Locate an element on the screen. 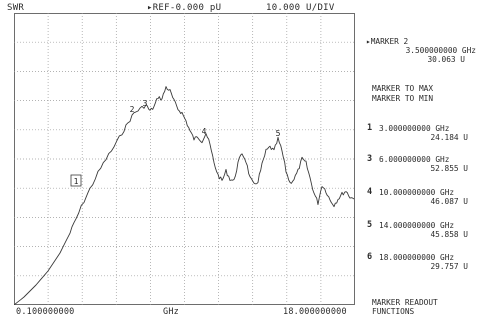  marker-frequency: 14.000000000 GHz is located at coordinates (417, 225).